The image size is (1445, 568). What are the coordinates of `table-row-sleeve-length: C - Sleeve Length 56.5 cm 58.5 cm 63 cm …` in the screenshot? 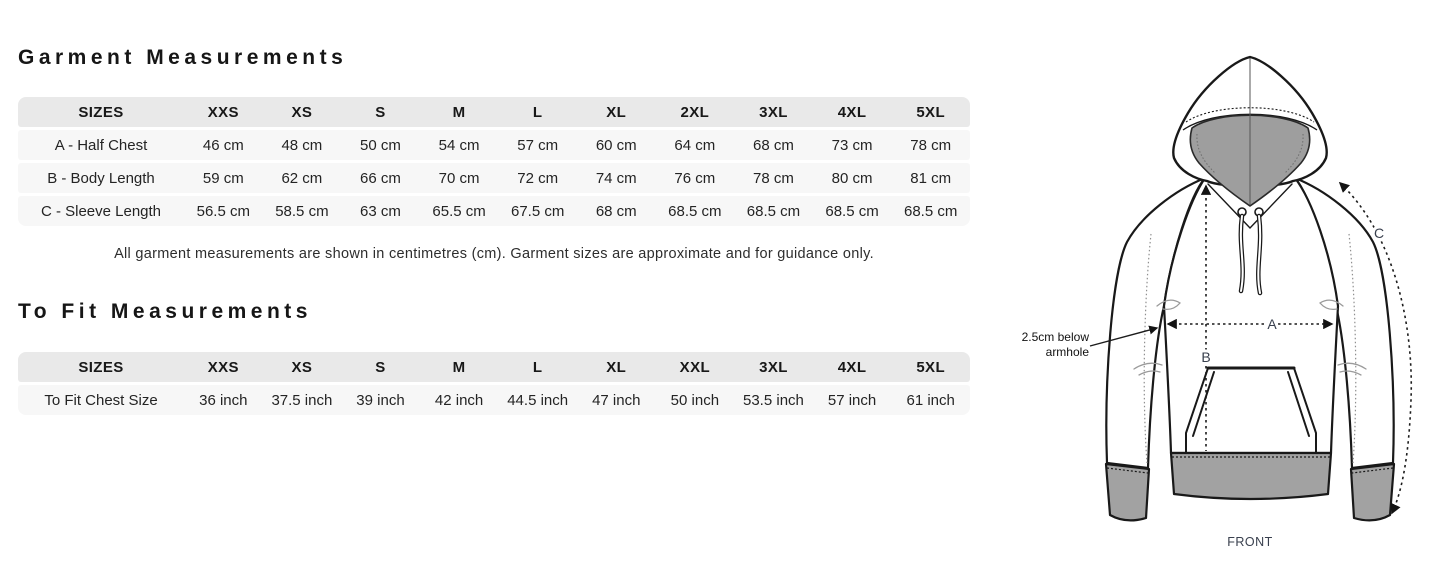 It's located at (494, 211).